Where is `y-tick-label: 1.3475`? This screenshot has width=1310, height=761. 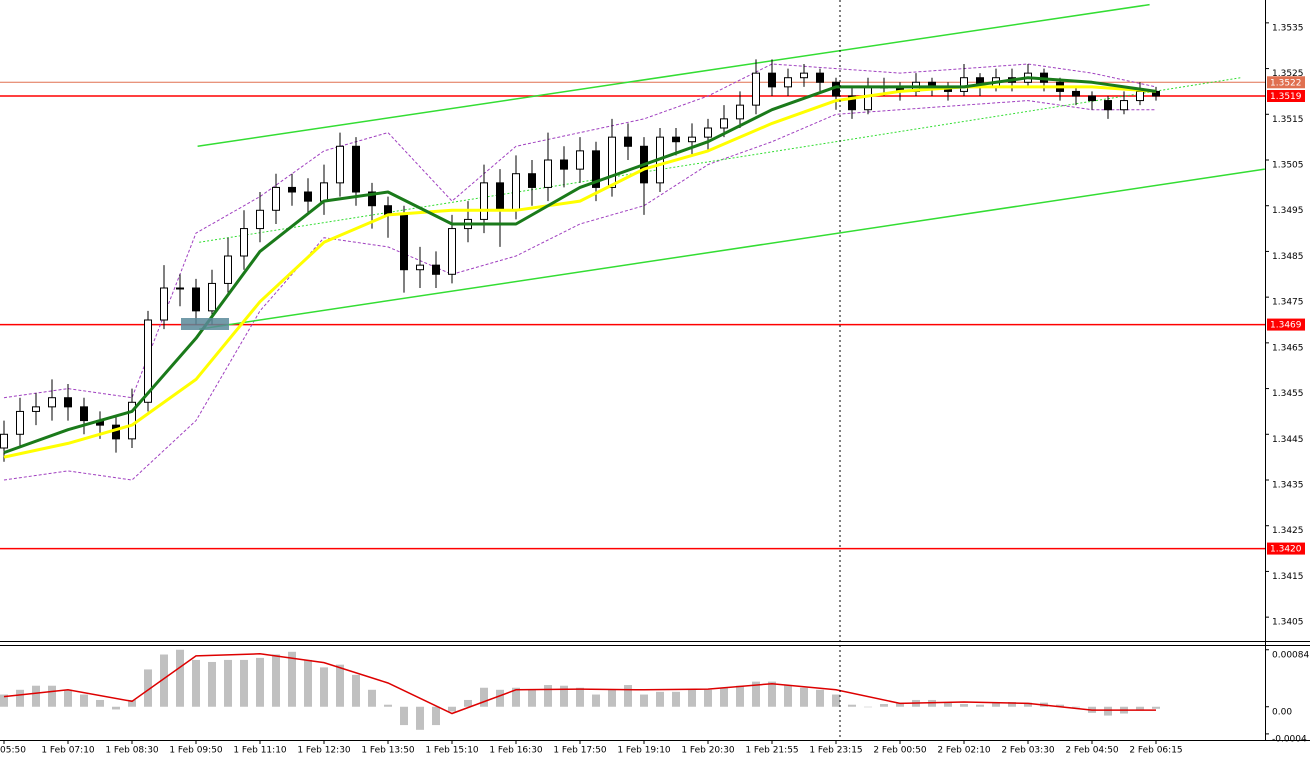 y-tick-label: 1.3475 is located at coordinates (1288, 303).